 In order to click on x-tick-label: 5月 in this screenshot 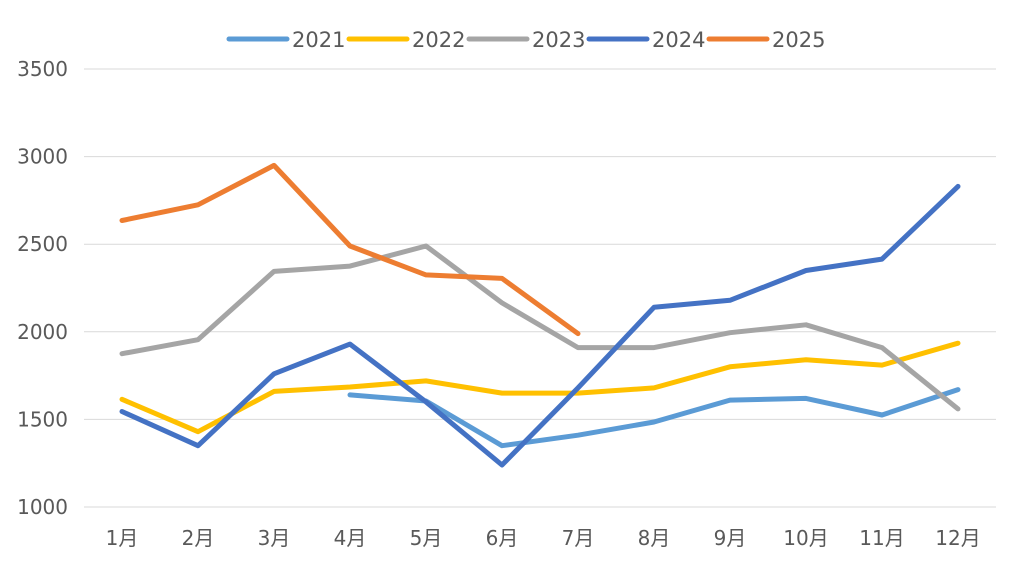, I will do `click(426, 538)`.